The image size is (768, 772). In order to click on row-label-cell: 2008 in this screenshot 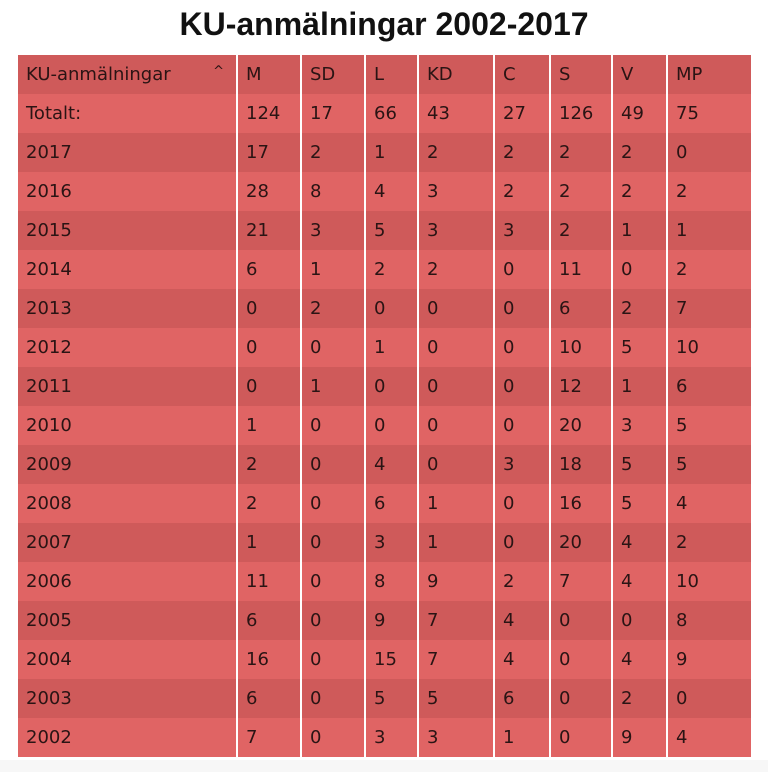, I will do `click(127, 503)`.